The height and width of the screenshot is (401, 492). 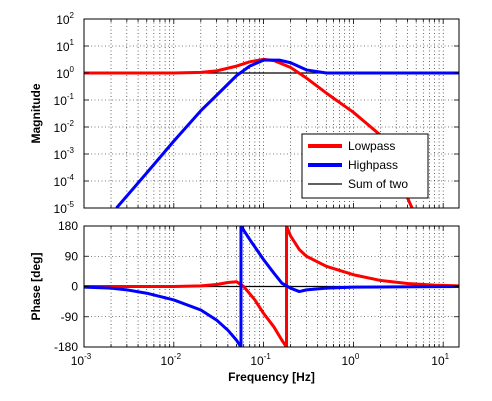 I want to click on legend-label-lowpass: Lowpass, so click(x=371, y=146).